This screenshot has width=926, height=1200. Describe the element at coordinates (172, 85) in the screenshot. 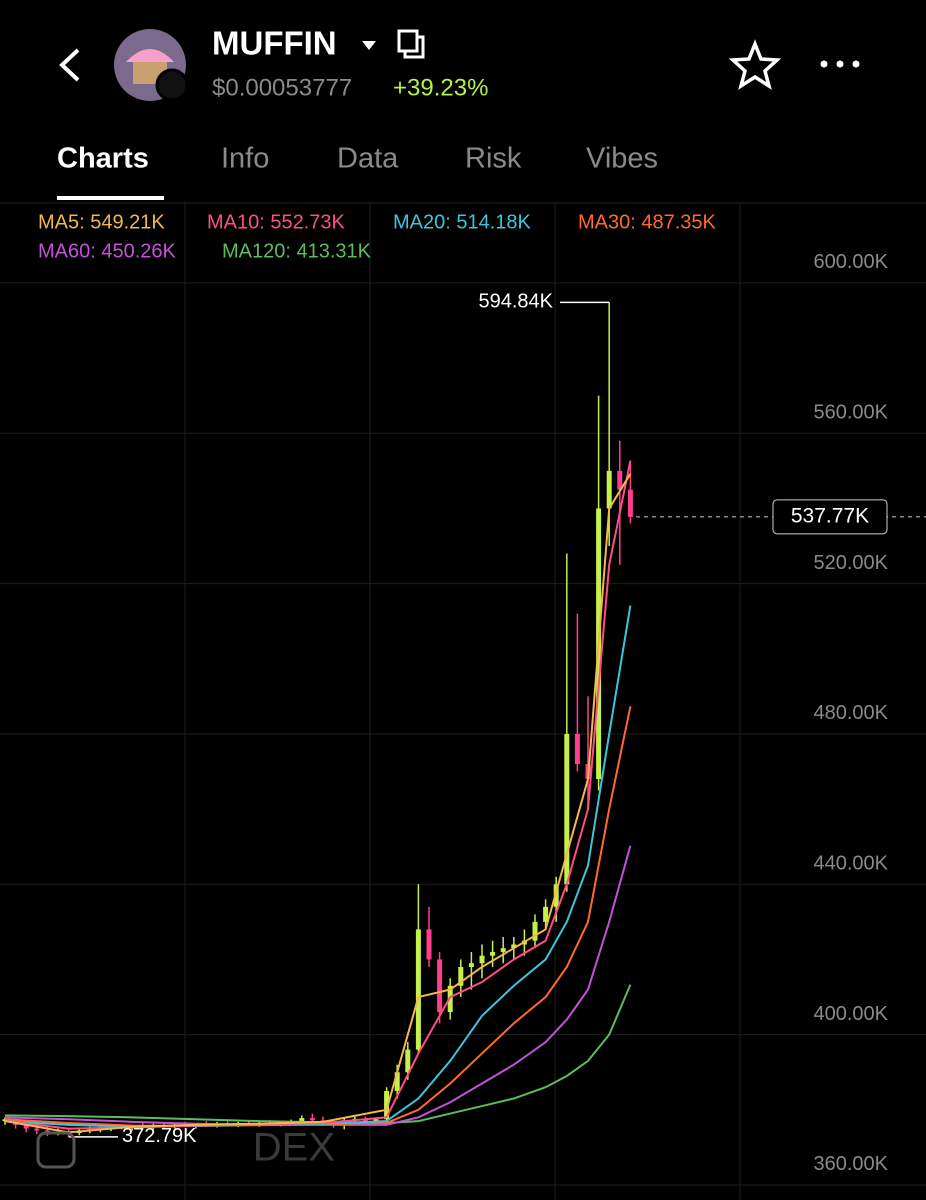

I see `chain-badge` at that location.